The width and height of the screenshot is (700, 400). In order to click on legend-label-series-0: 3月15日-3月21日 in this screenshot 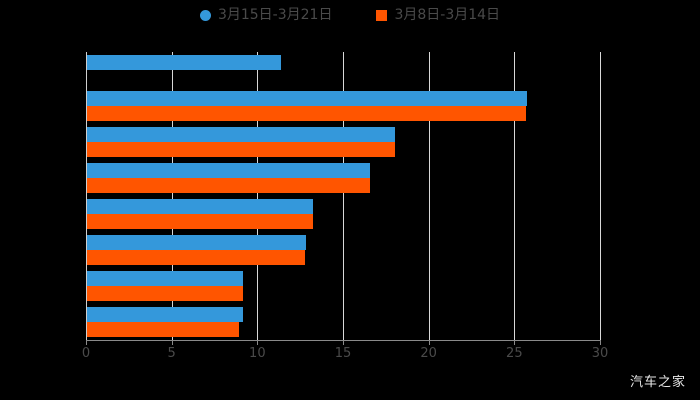, I will do `click(275, 15)`.